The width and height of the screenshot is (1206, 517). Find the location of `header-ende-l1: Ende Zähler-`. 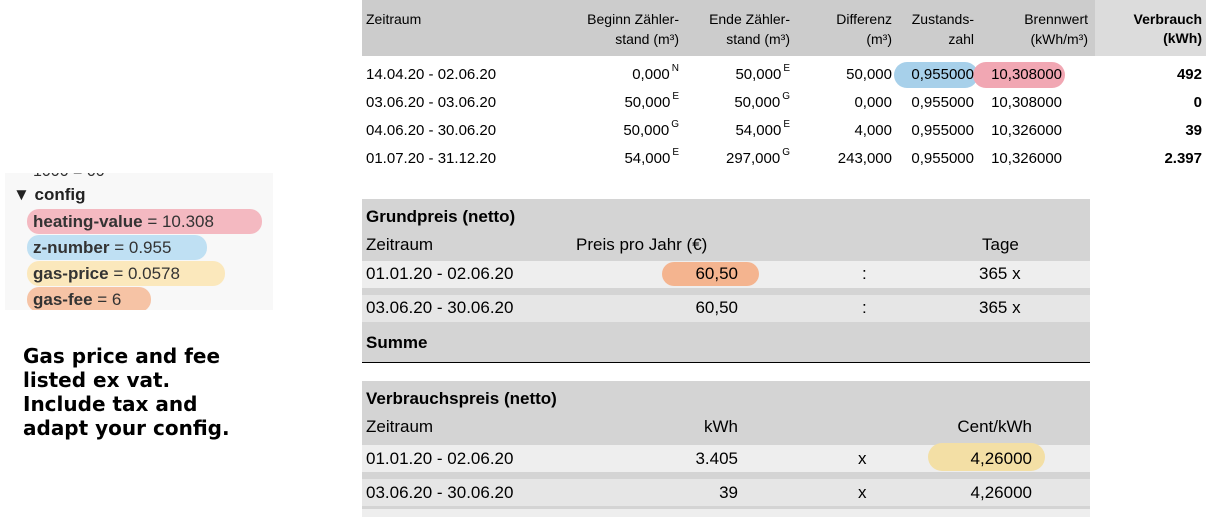

header-ende-l1: Ende Zähler- is located at coordinates (749, 19).